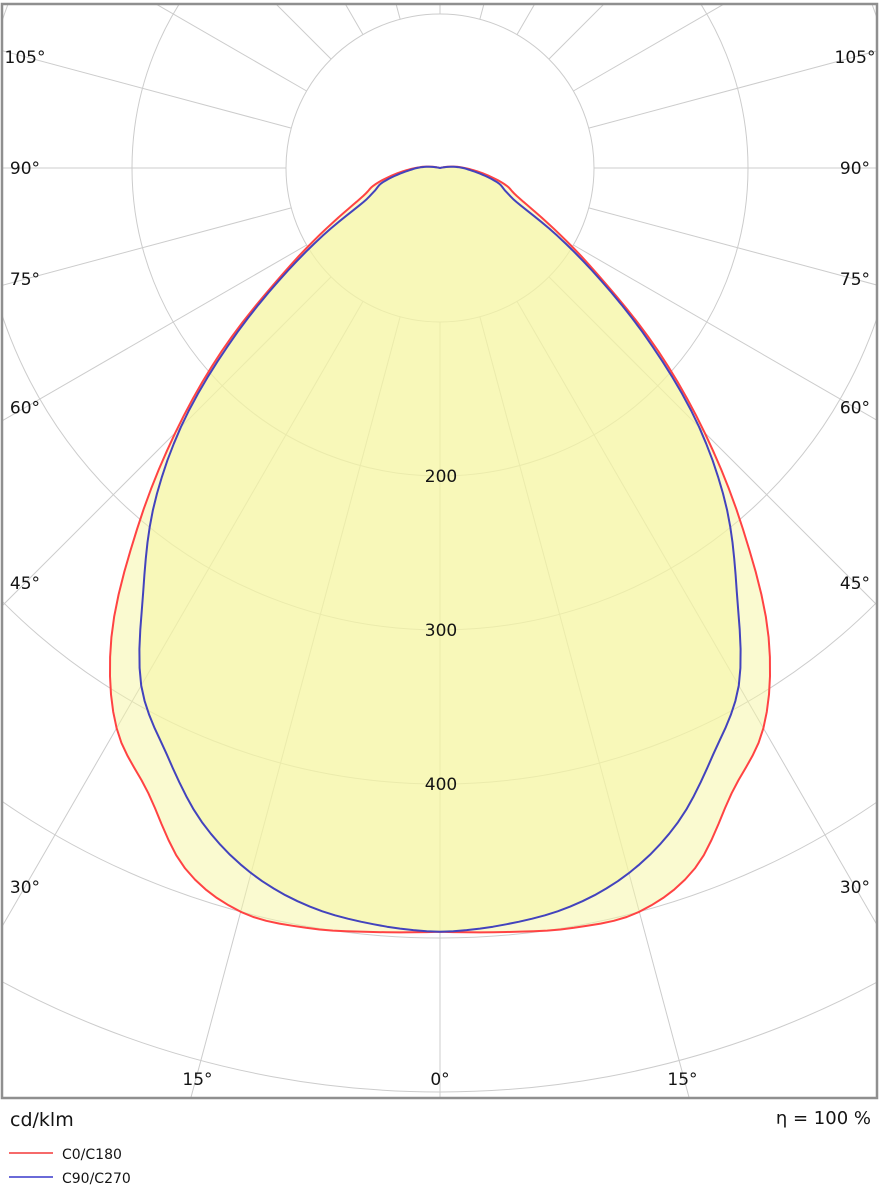  What do you see at coordinates (855, 584) in the screenshot?
I see `angle-label-right-45: 45°` at bounding box center [855, 584].